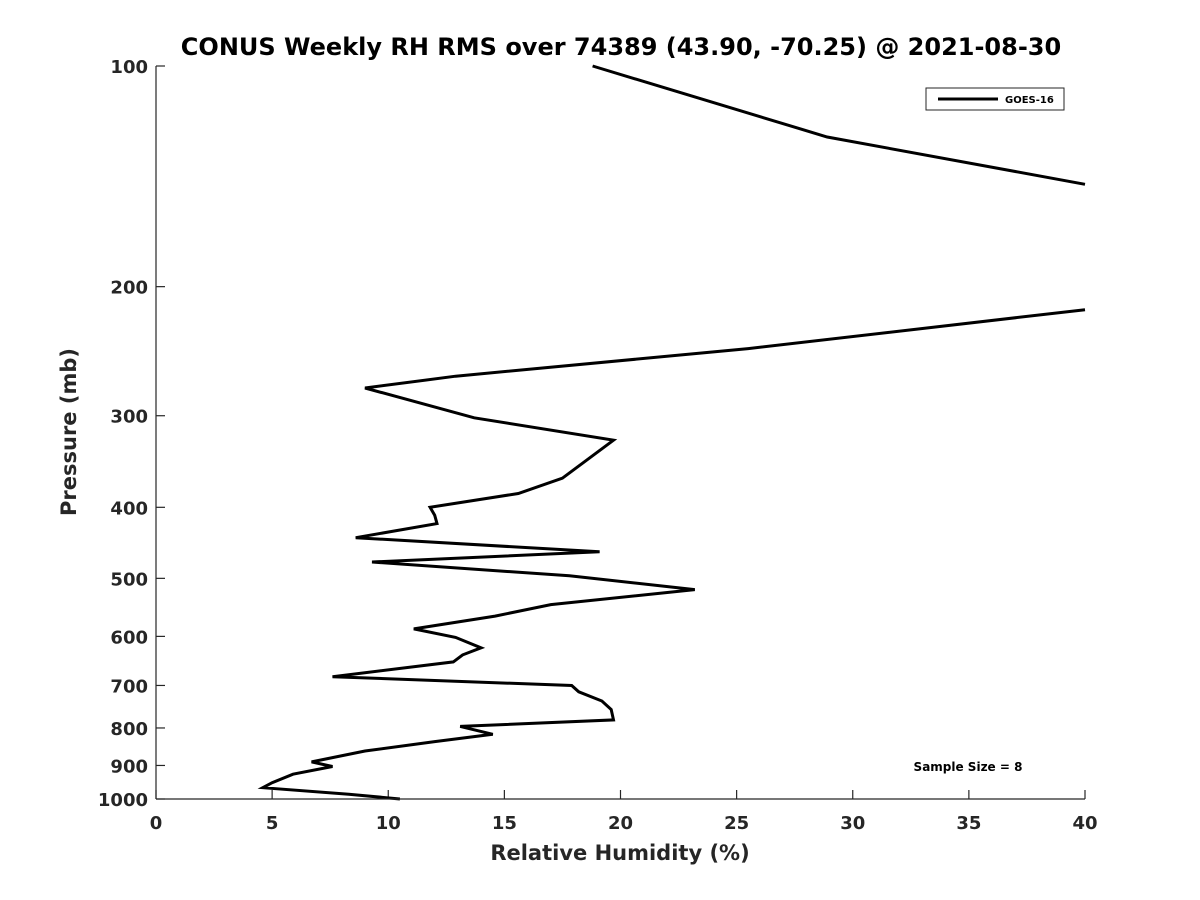 This screenshot has width=1200, height=900. Describe the element at coordinates (69, 432) in the screenshot. I see `y-axis-label: Pressure (mb)` at that location.